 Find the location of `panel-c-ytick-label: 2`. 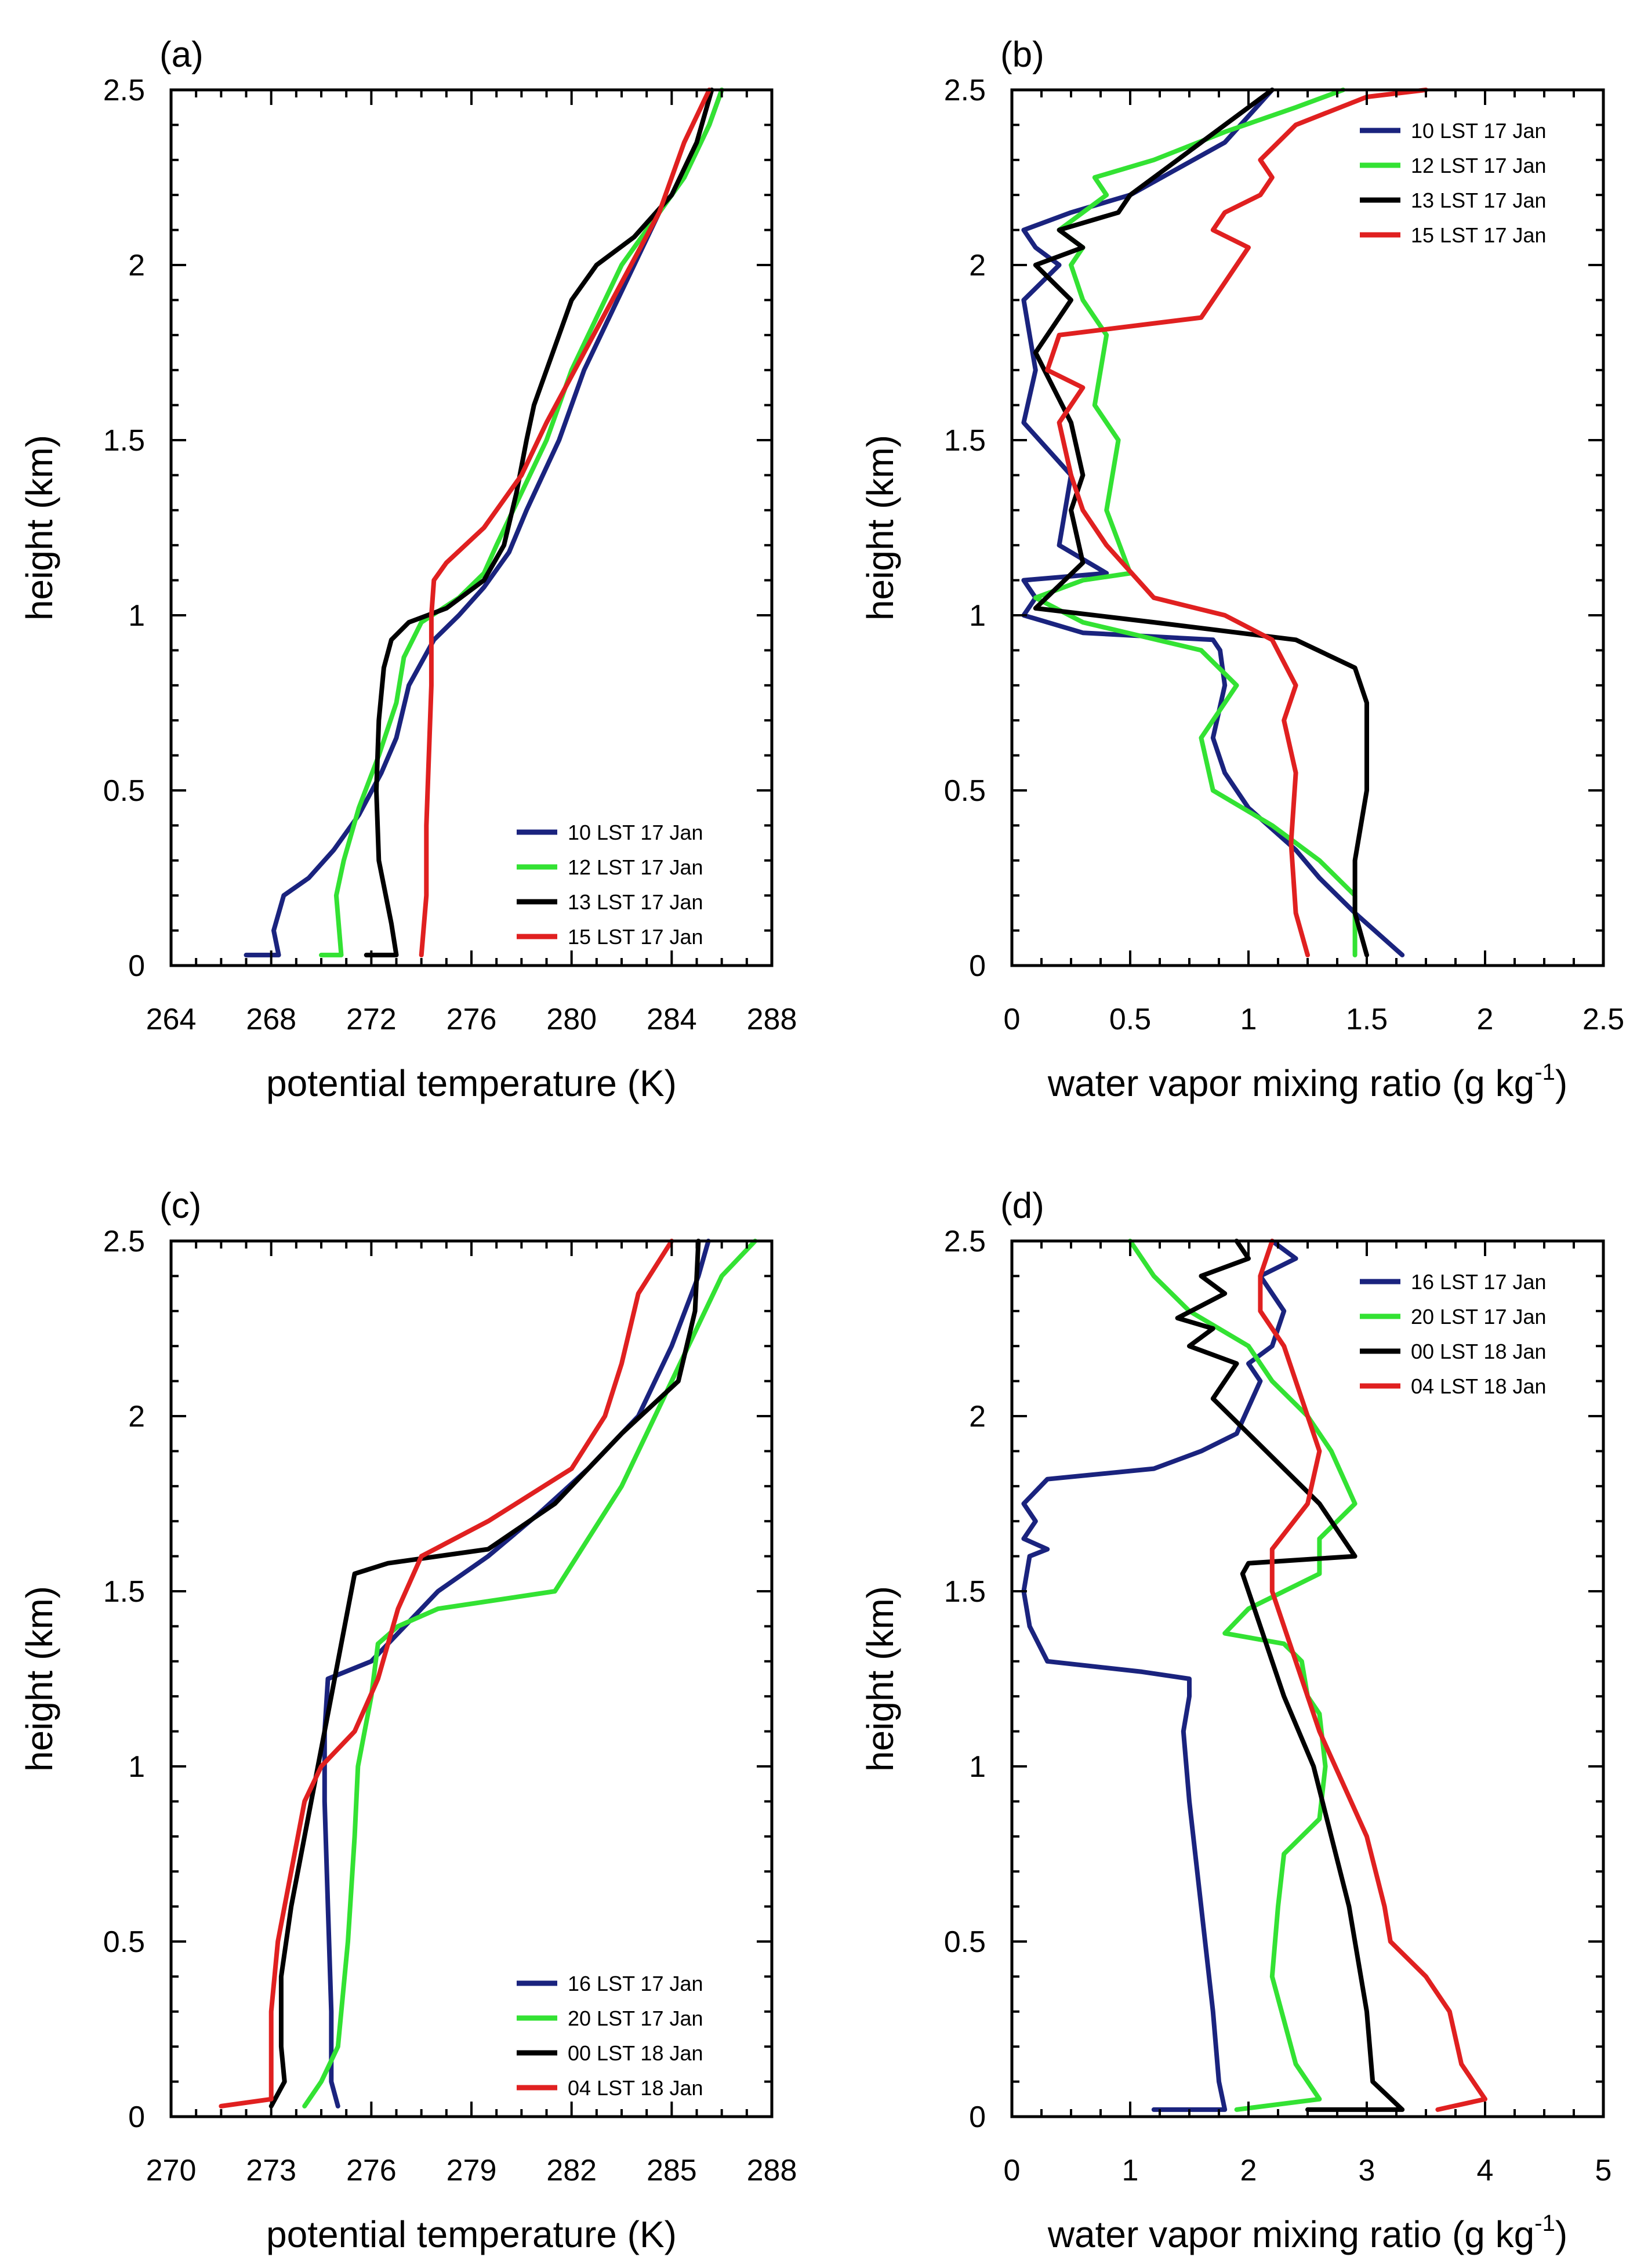

panel-c-ytick-label: 2 is located at coordinates (136, 1417).